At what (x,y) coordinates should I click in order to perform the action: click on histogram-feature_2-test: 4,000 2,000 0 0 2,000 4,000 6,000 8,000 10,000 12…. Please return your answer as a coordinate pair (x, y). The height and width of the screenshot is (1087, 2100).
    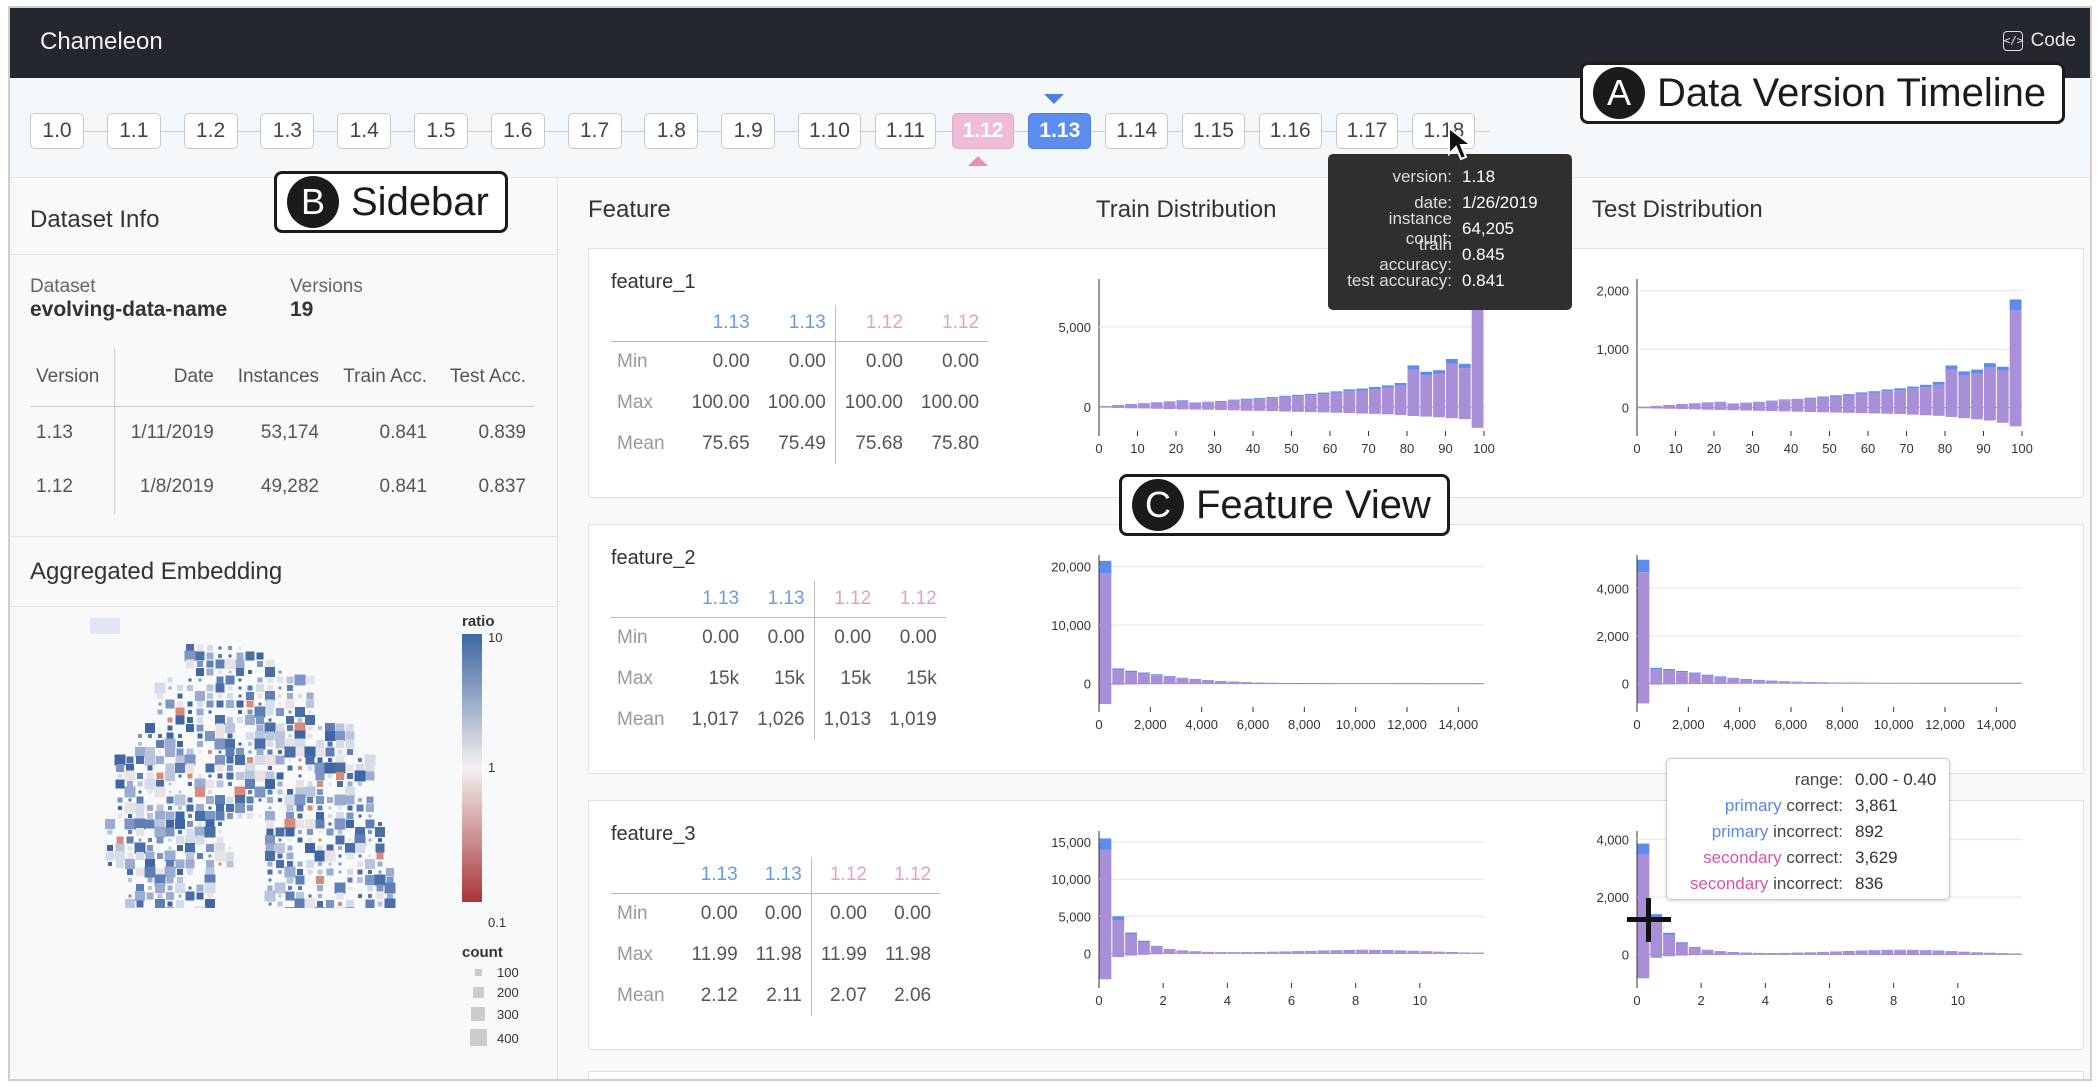
    Looking at the image, I should click on (1802, 647).